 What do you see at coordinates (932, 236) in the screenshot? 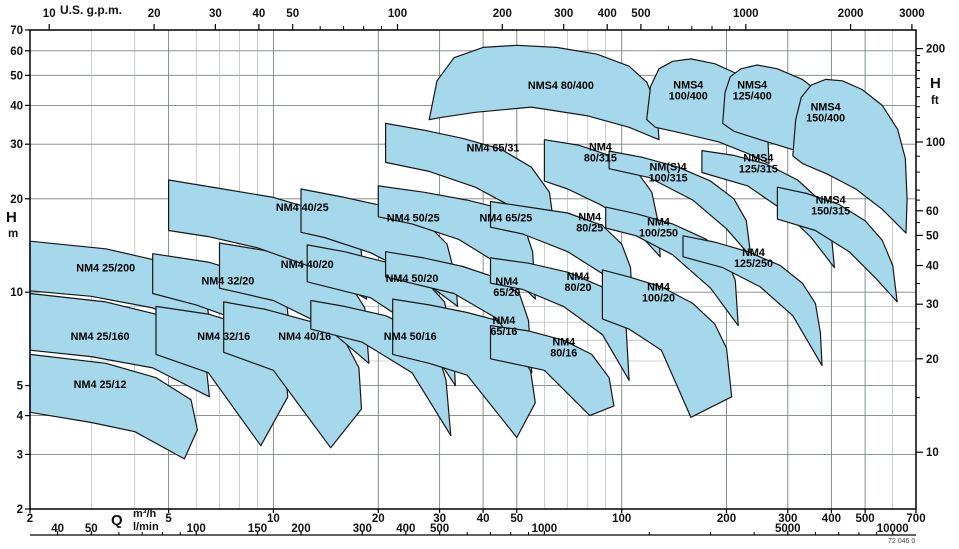
I see `right-axis-tick-label: 50` at bounding box center [932, 236].